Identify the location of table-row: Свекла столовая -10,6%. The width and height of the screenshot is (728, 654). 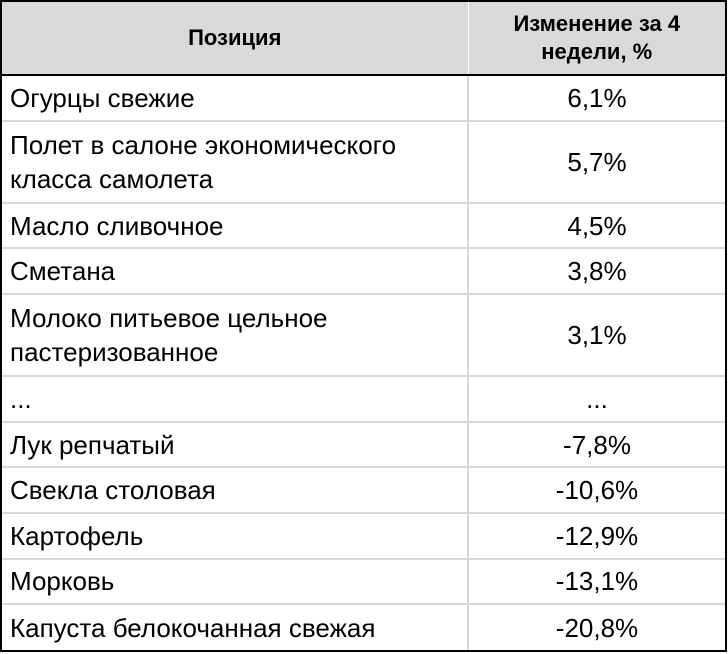
(363, 490).